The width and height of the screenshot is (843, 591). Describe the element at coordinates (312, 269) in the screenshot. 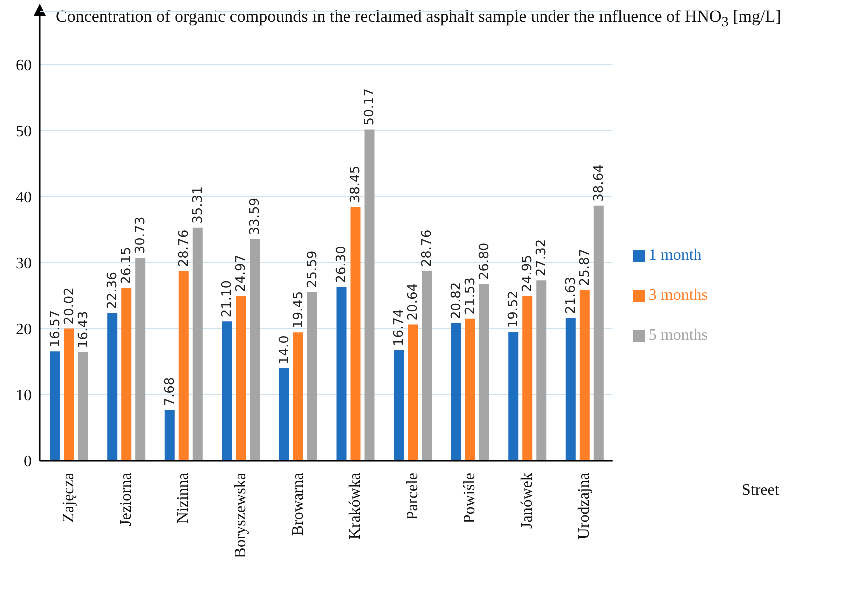

I see `data-label: 25.59` at that location.